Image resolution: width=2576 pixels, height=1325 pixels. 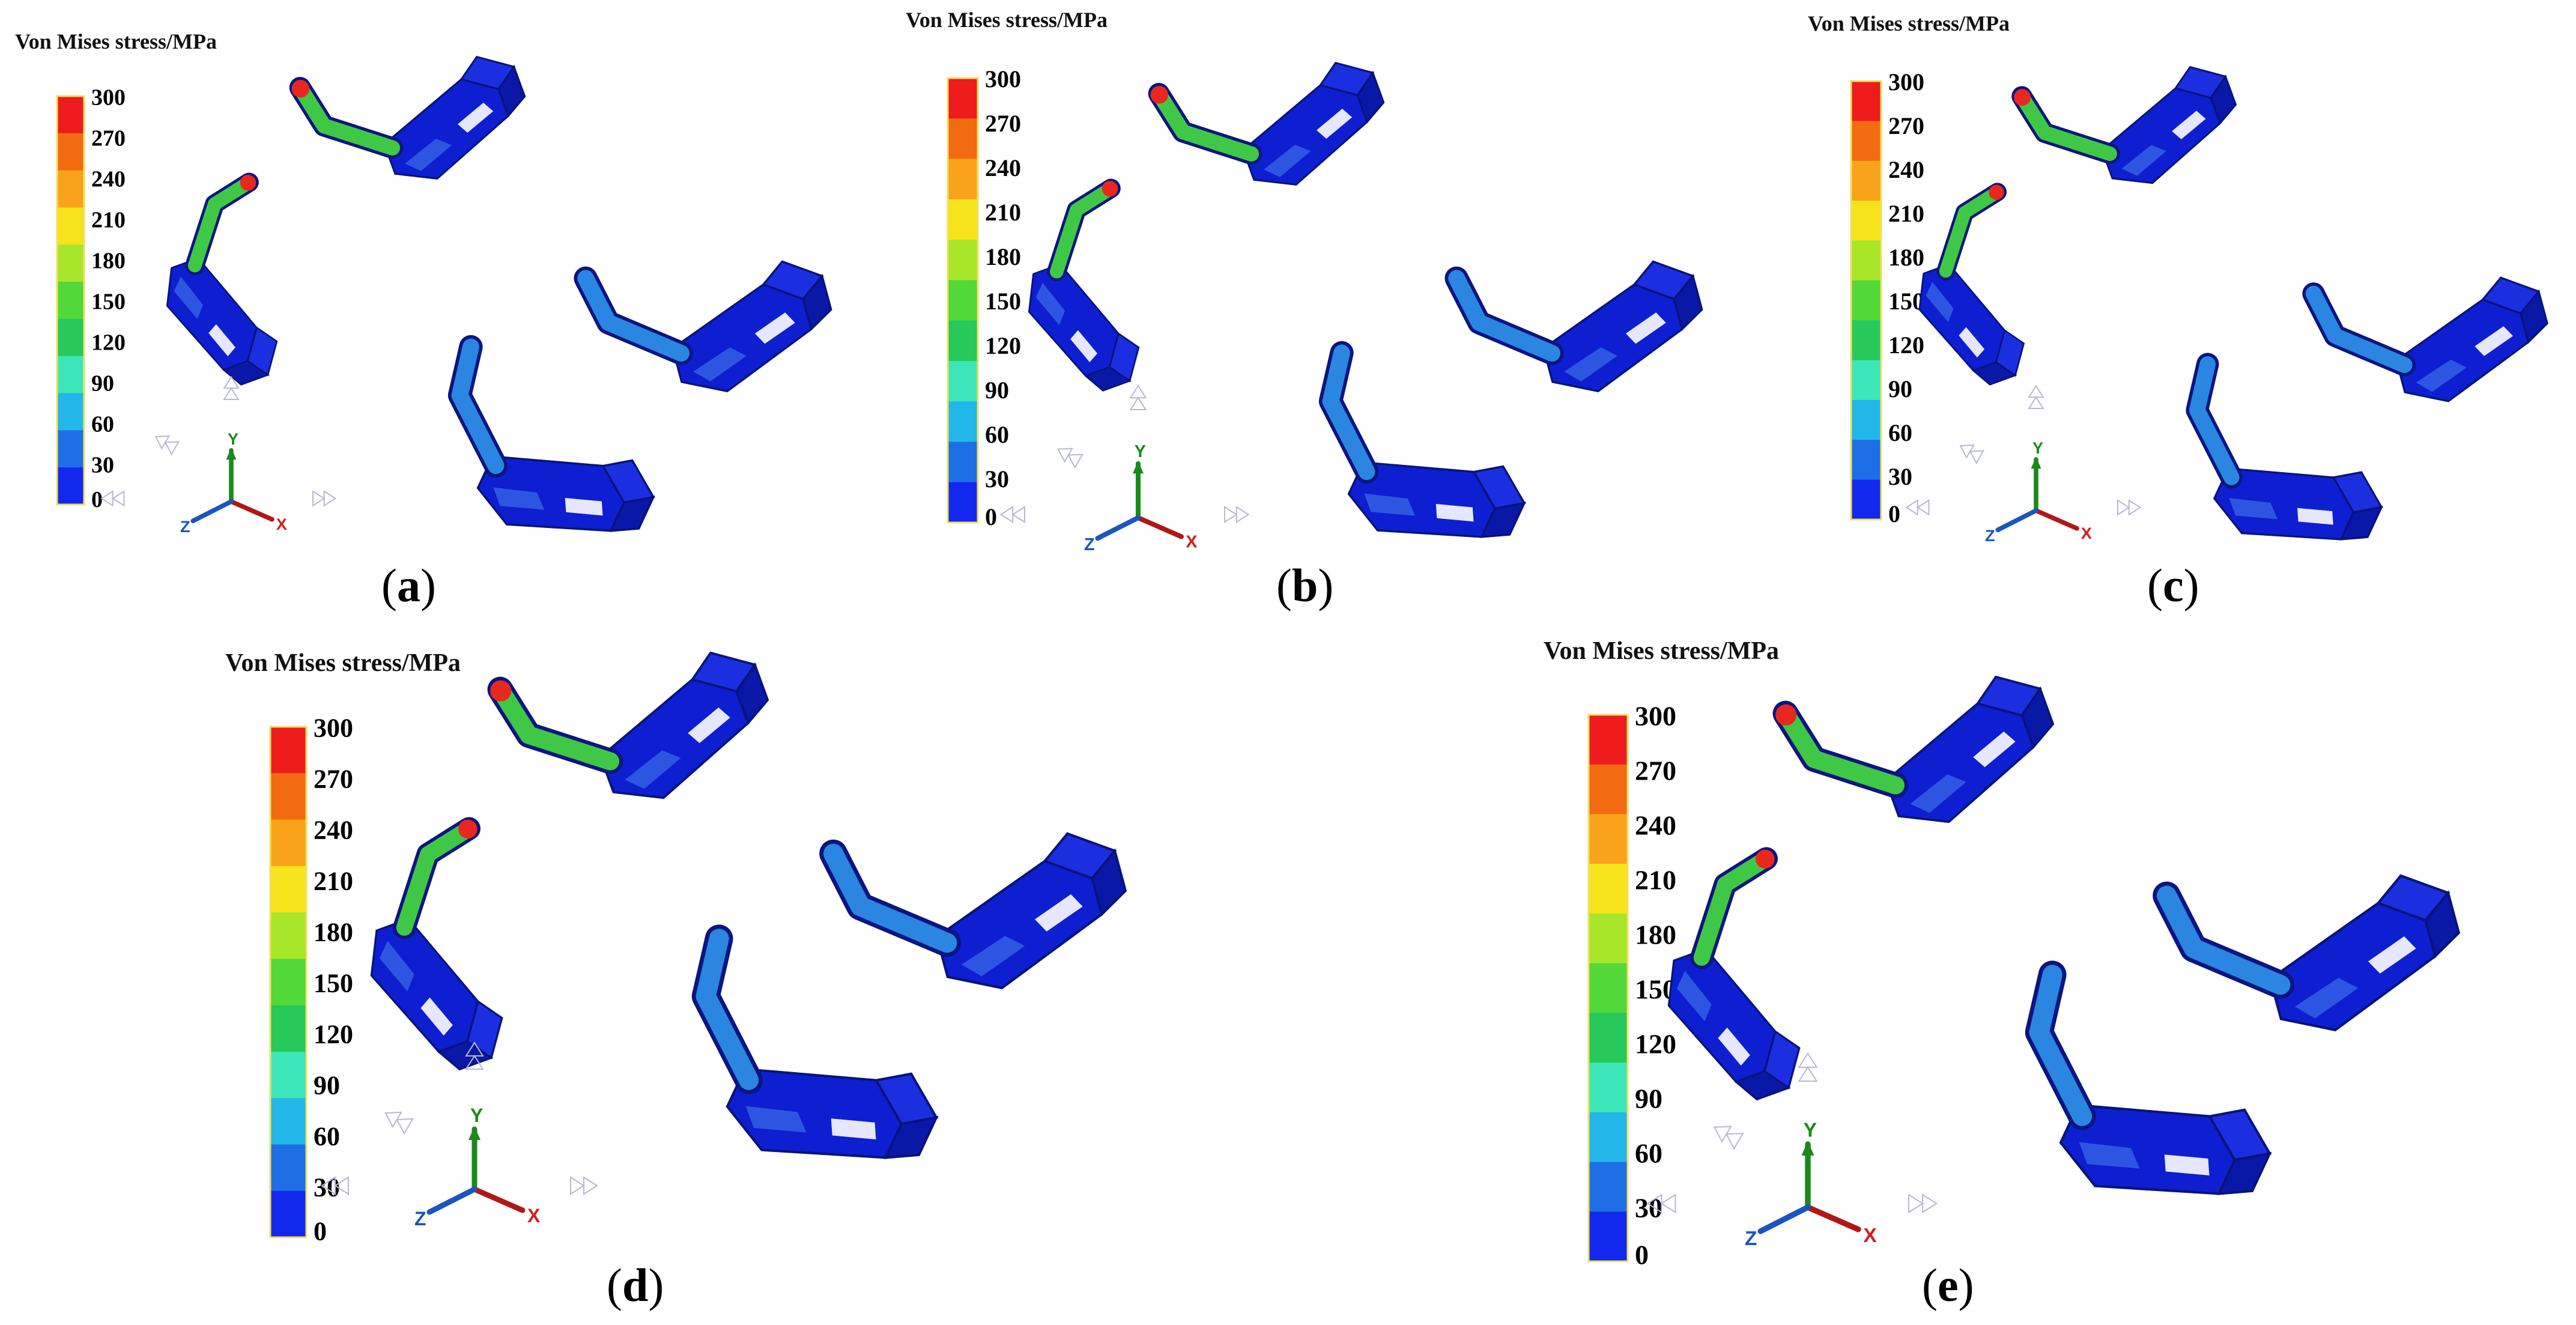 I want to click on caption-d: (d), so click(x=635, y=1285).